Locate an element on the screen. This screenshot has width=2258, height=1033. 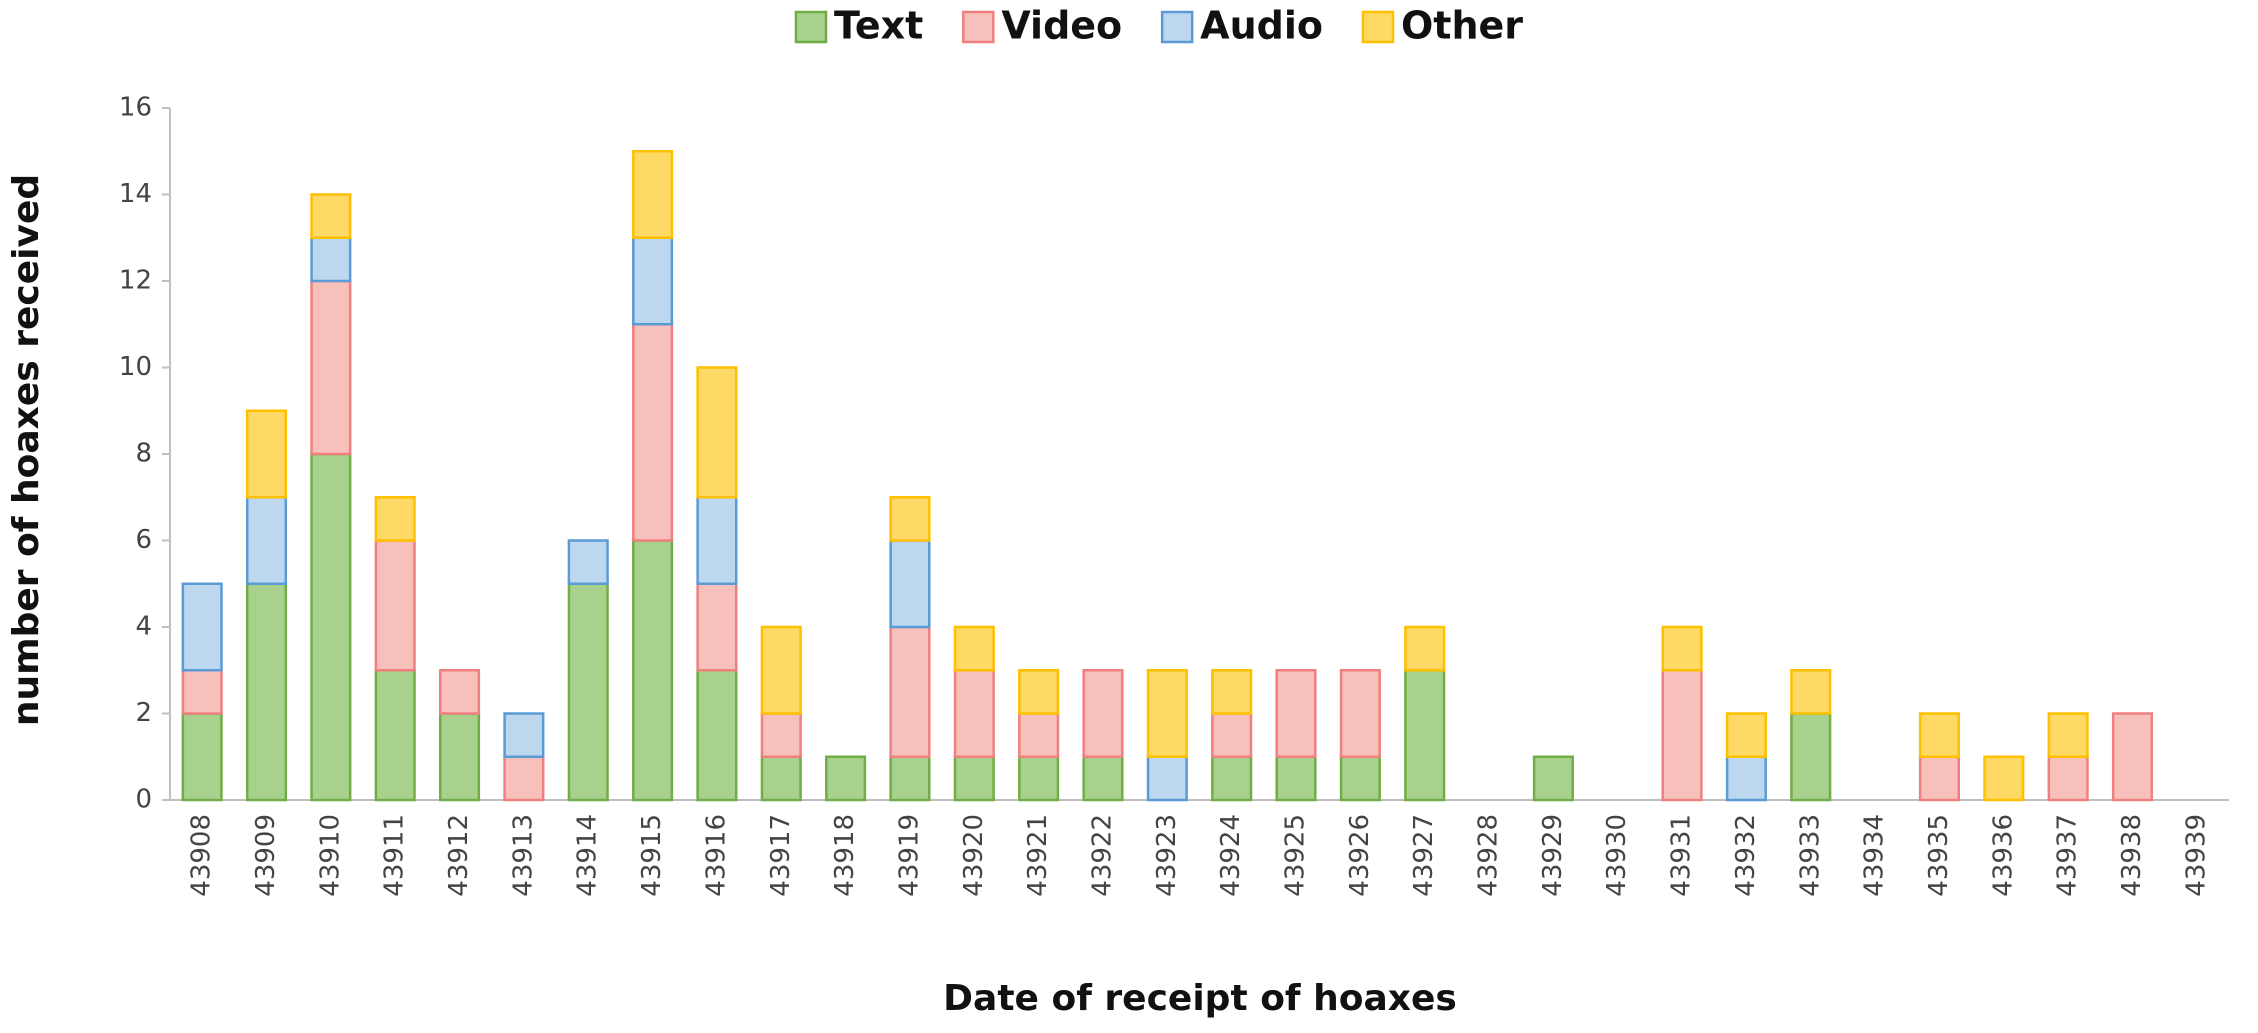
x-tick-label: 43918 is located at coordinates (845, 855).